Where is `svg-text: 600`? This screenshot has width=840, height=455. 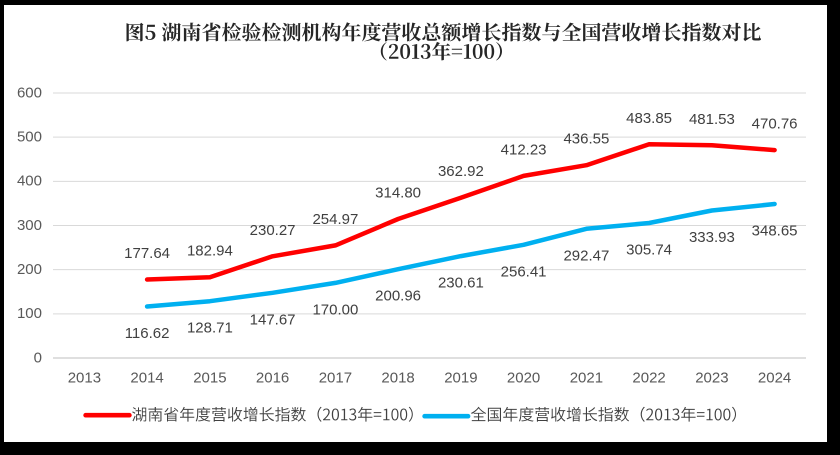
svg-text: 600 is located at coordinates (29, 92).